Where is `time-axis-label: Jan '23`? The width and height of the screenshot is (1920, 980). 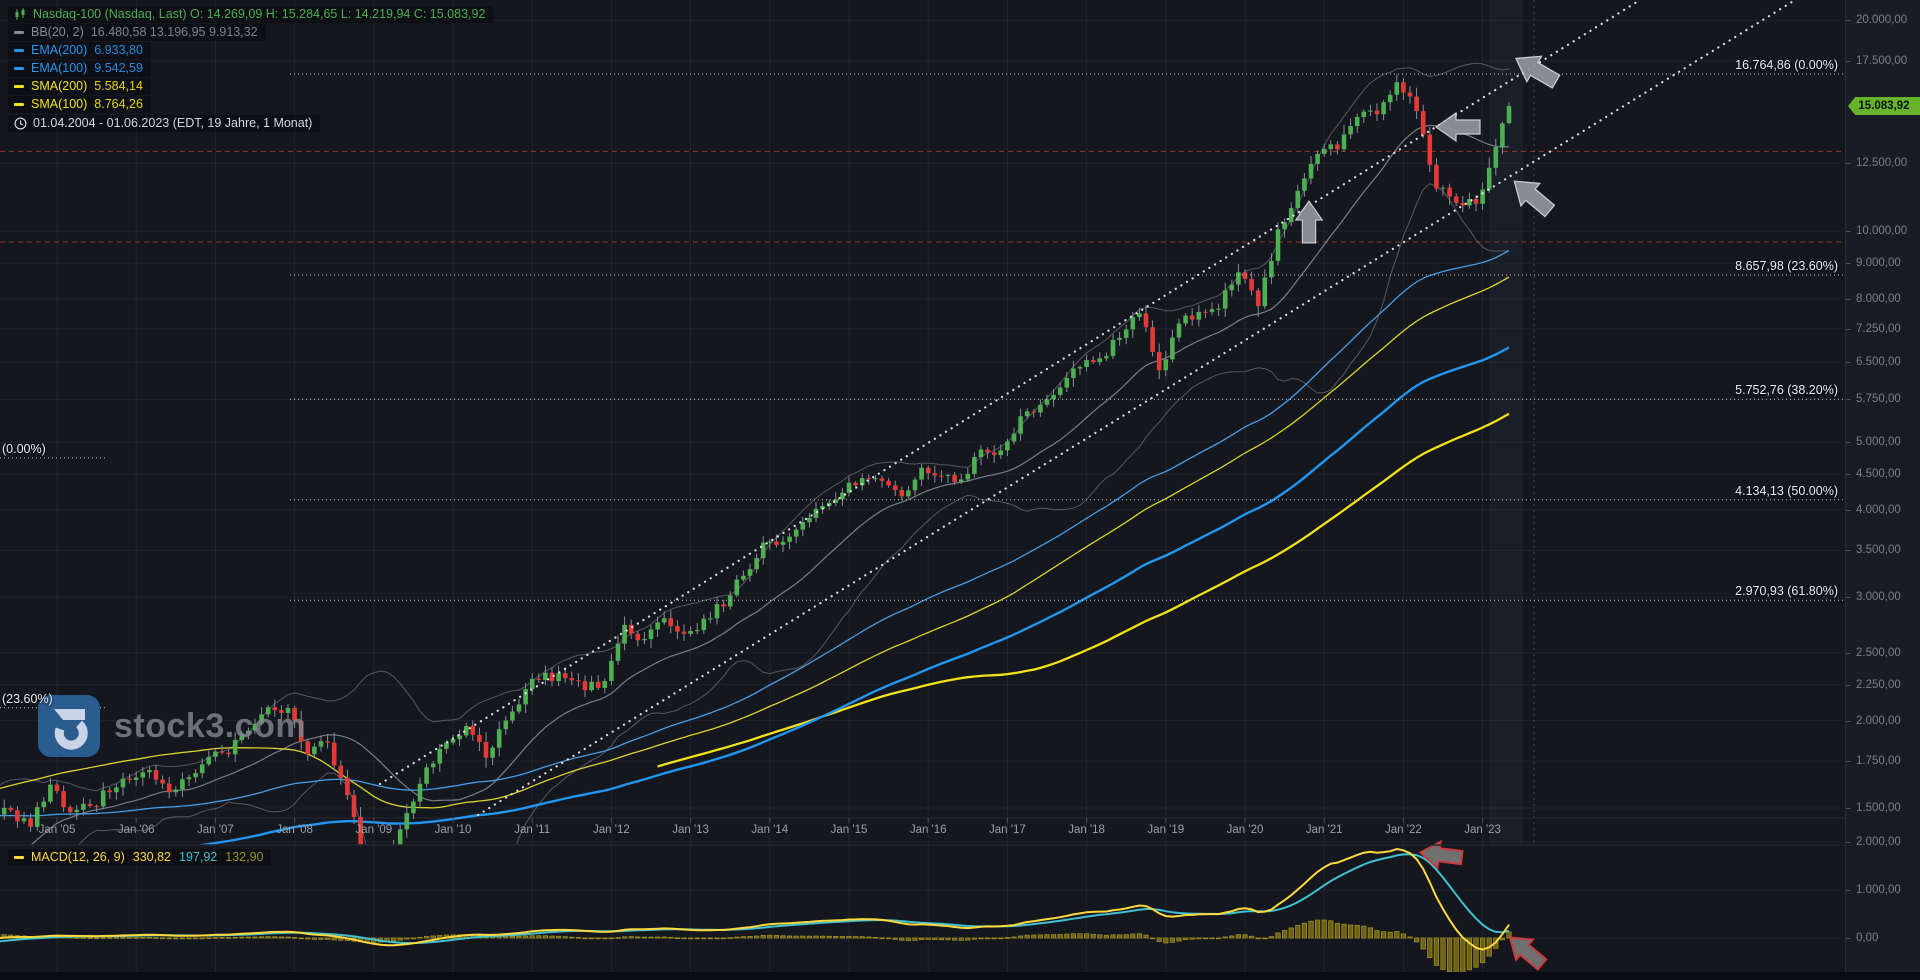 time-axis-label: Jan '23 is located at coordinates (1482, 830).